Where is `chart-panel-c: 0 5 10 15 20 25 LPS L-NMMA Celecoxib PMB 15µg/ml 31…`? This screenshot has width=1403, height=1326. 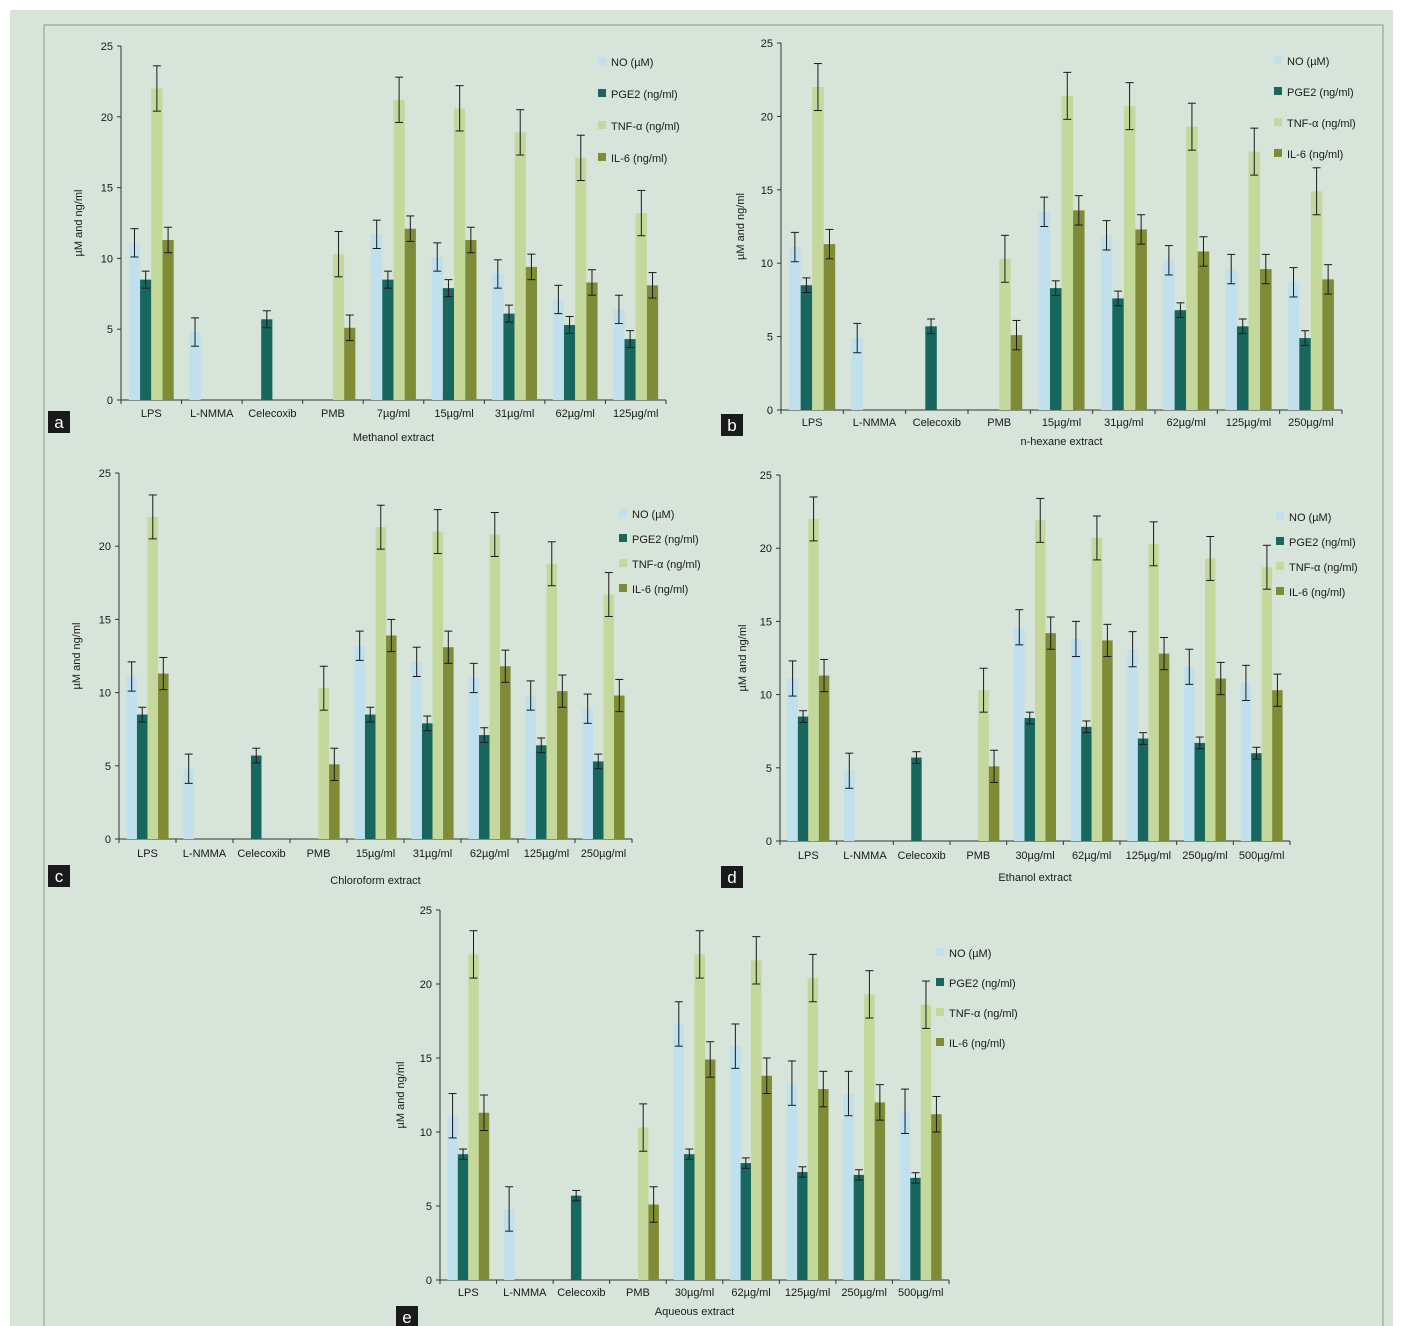
chart-panel-c: 0 5 10 15 20 25 LPS L-NMMA Celecoxib PMB 15µg/ml 31… is located at coordinates (374, 677).